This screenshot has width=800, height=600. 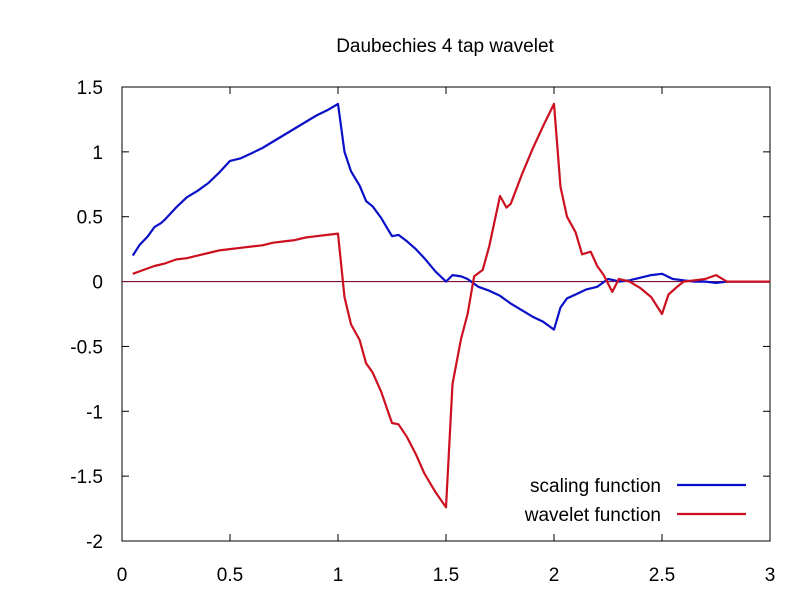 I want to click on y-tick-label: 1.5, so click(x=90, y=88).